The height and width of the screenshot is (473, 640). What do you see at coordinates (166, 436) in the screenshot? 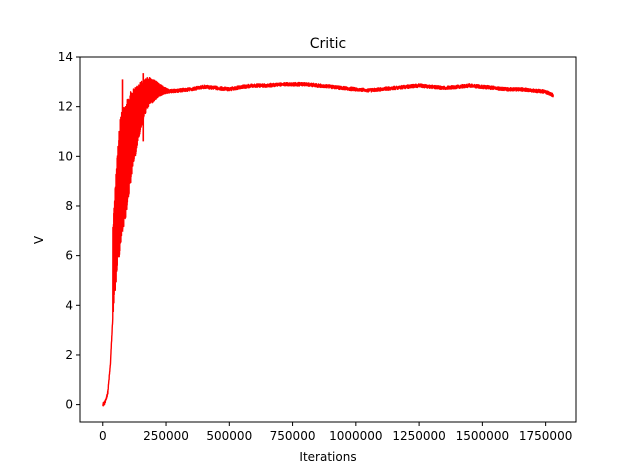
I see `x-tick-label: 250000` at bounding box center [166, 436].